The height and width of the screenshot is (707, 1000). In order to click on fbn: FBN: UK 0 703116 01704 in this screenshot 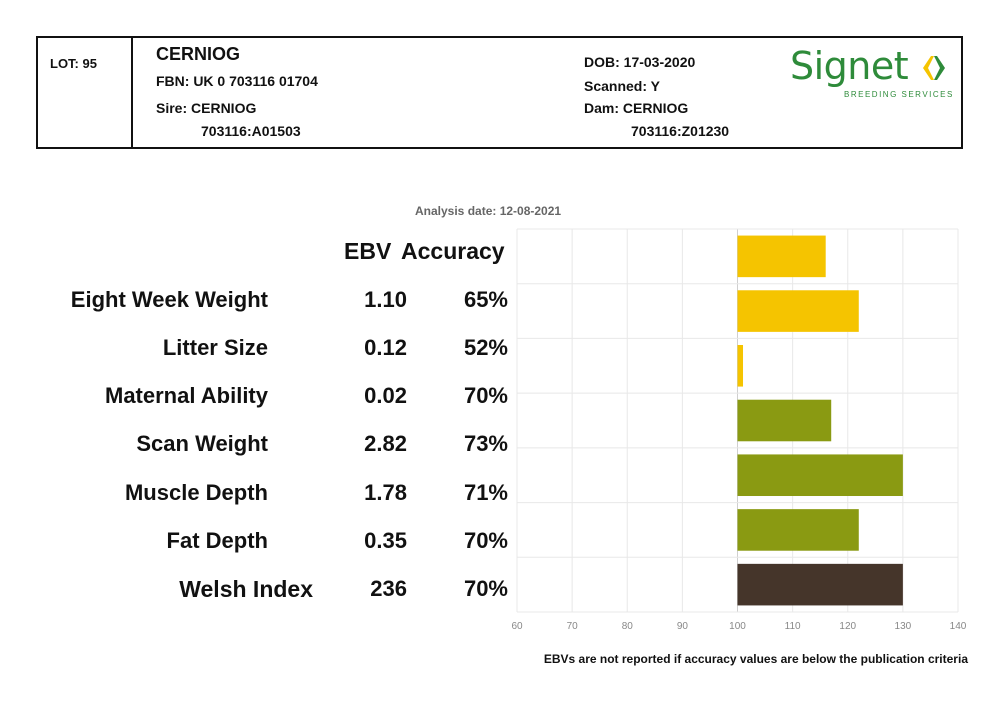, I will do `click(237, 81)`.